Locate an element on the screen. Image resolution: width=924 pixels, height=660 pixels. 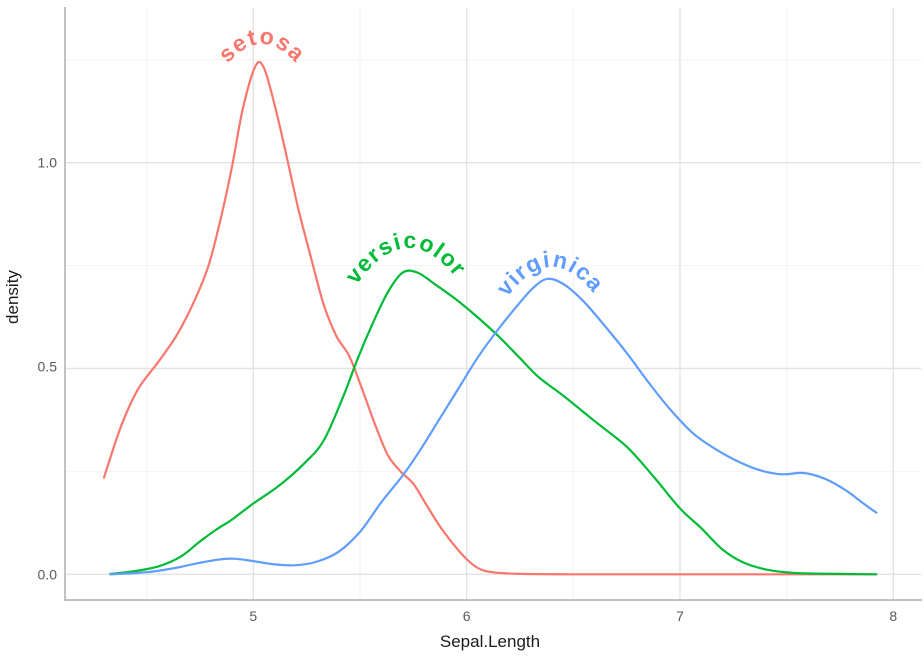
x-tick-6: 6 is located at coordinates (467, 616).